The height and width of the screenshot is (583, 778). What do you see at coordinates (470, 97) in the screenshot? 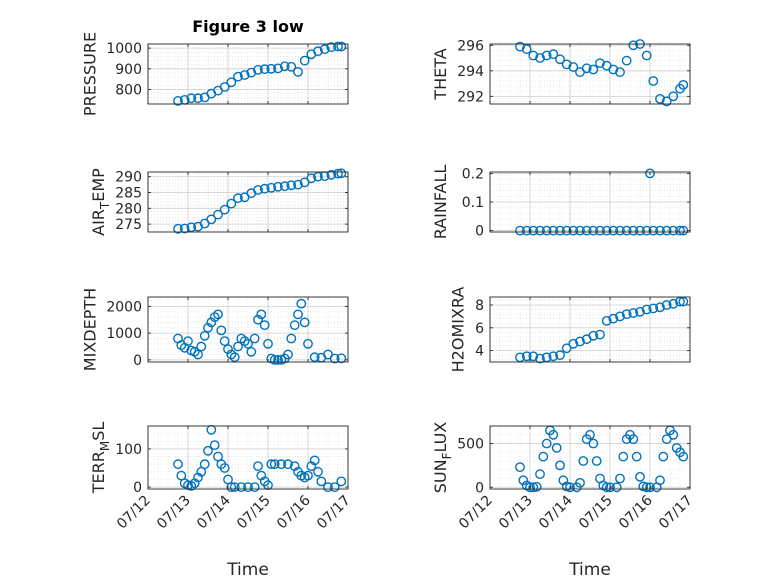
I see `y-tick-label: 292` at bounding box center [470, 97].